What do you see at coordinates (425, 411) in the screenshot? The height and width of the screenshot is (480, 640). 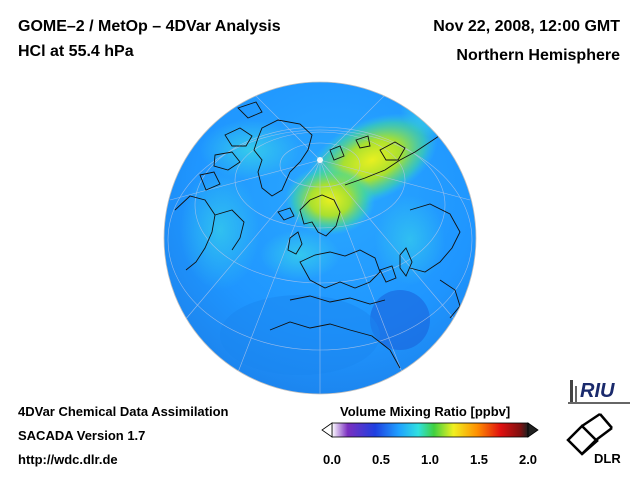 I see `colorbar-title: Volume Mixing Ratio [ppbv]` at bounding box center [425, 411].